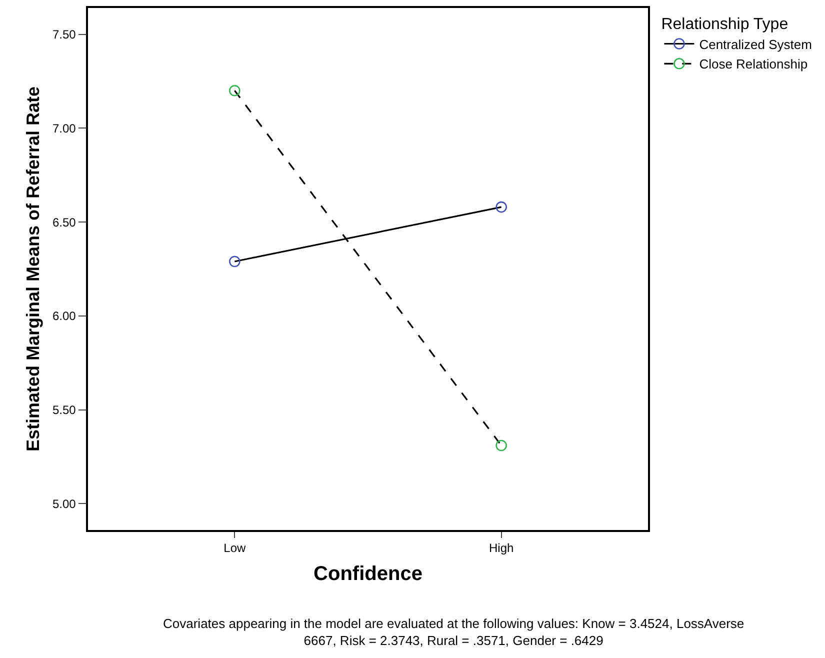 The height and width of the screenshot is (658, 825). What do you see at coordinates (235, 548) in the screenshot?
I see `x-tick-label: Low` at bounding box center [235, 548].